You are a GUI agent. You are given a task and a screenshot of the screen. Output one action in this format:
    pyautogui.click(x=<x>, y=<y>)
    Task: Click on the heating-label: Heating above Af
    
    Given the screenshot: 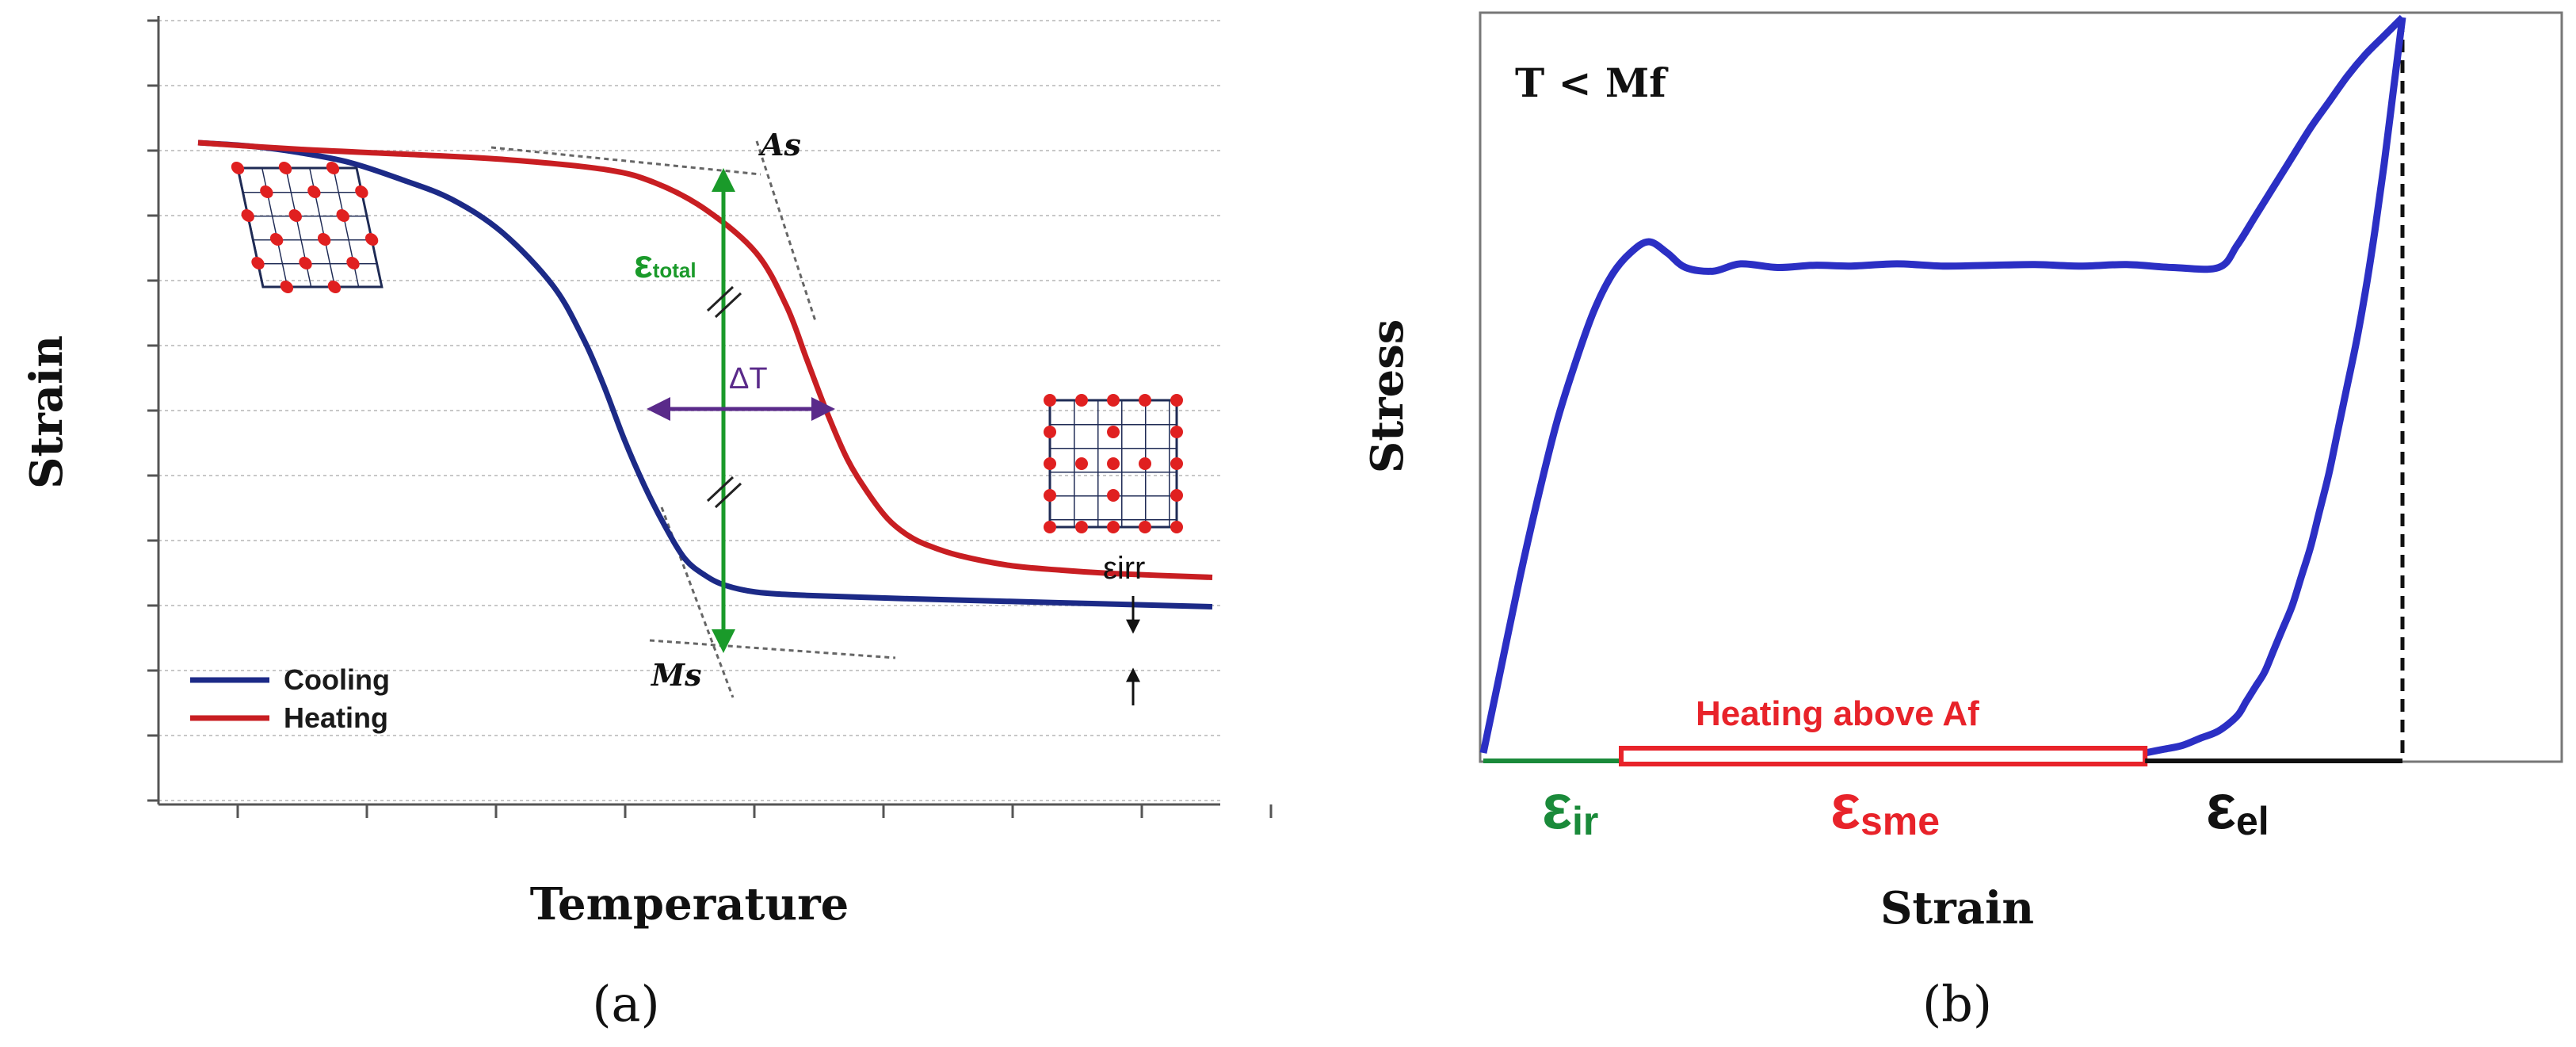 What is the action you would take?
    pyautogui.click(x=1838, y=713)
    